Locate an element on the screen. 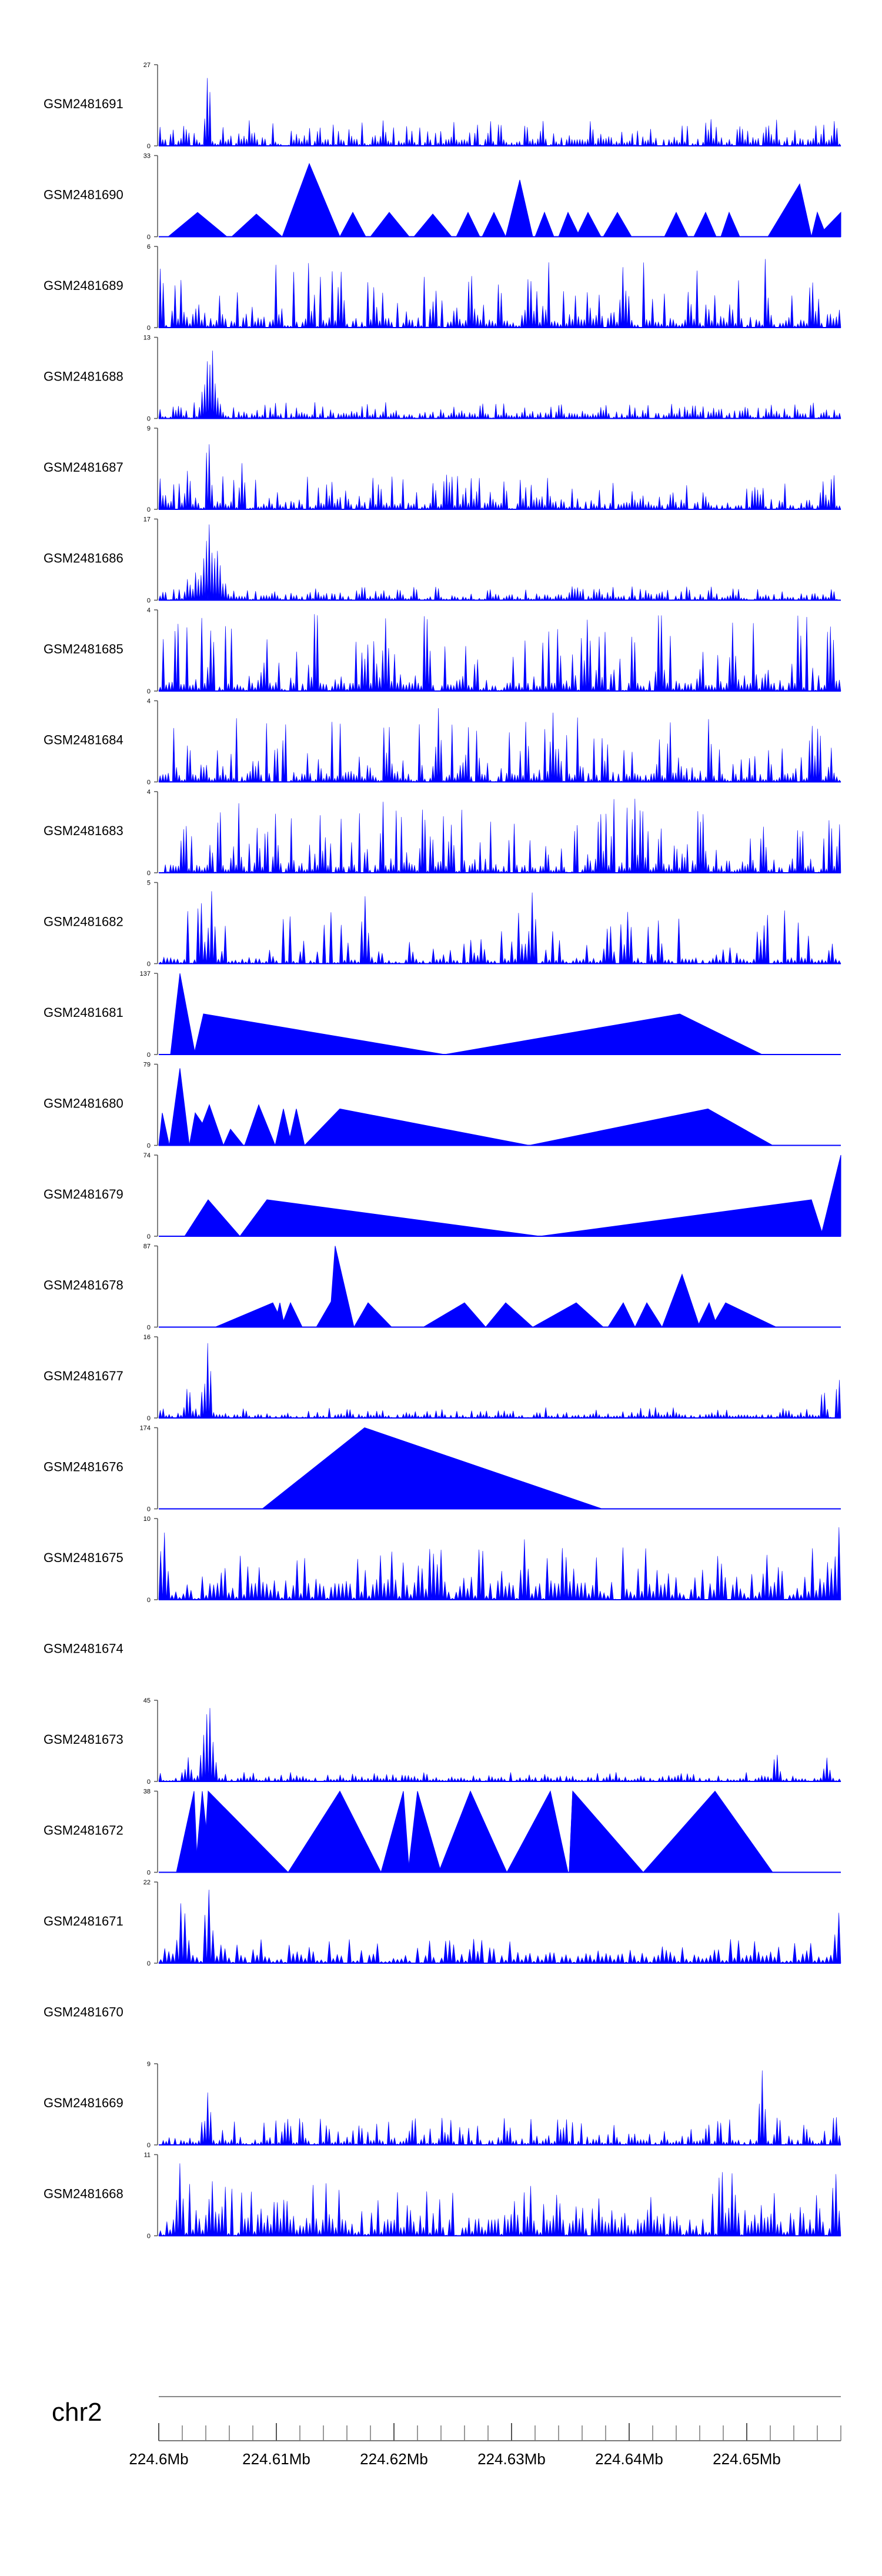 This screenshot has height=2576, width=882. y-max-label: 79 is located at coordinates (147, 1065).